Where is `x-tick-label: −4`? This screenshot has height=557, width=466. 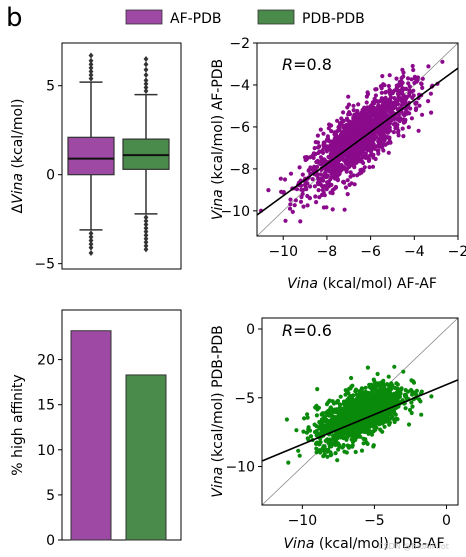
x-tick-label: −4 is located at coordinates (414, 252).